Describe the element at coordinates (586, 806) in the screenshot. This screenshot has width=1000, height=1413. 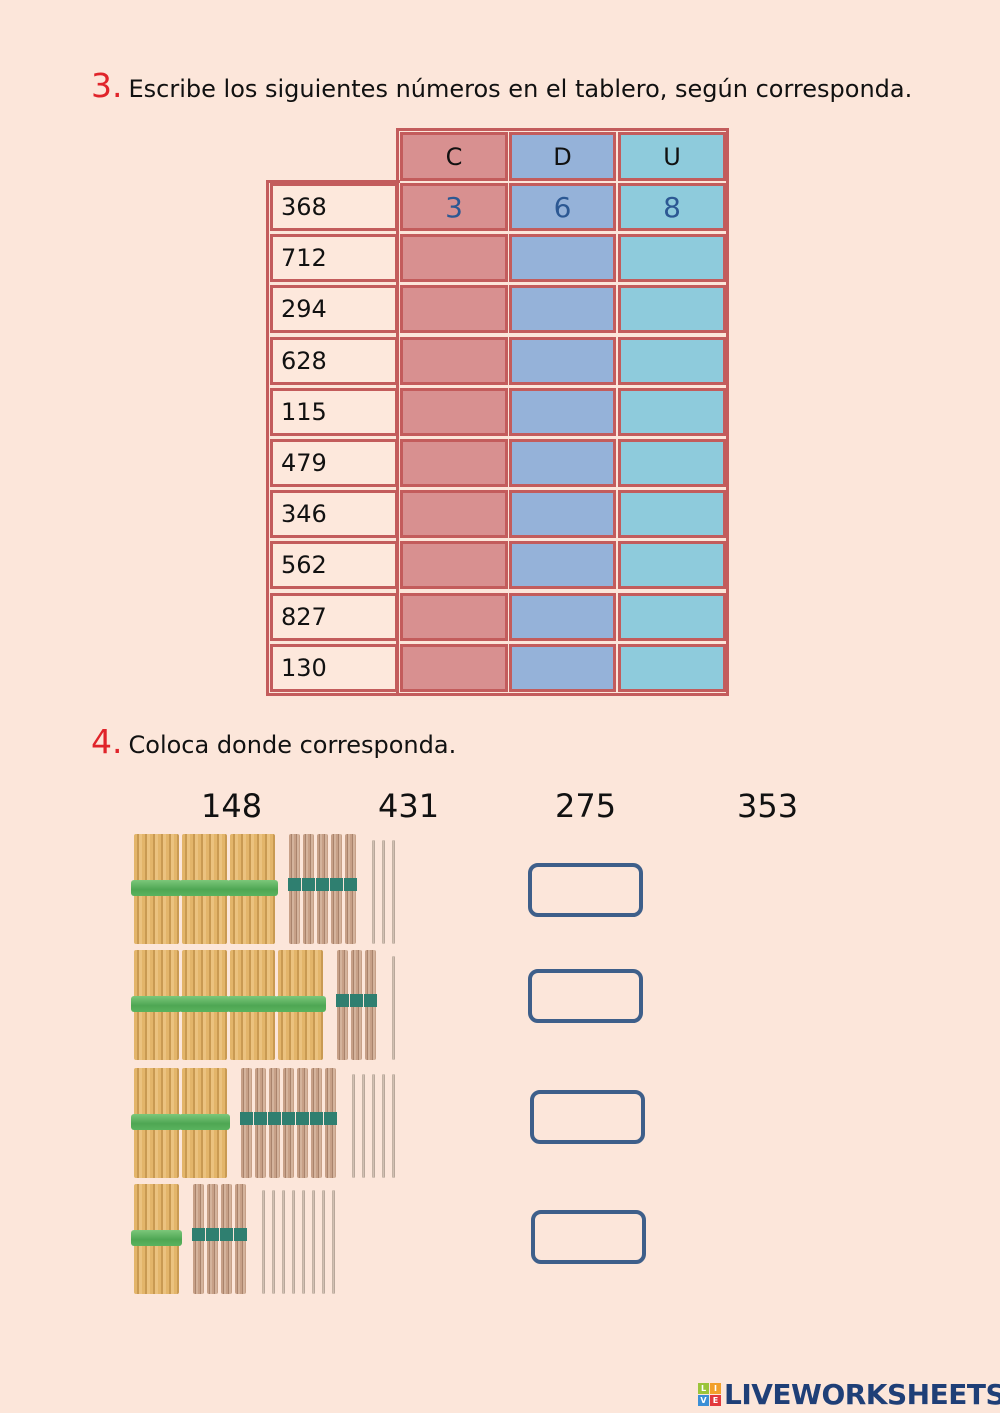
I see `draggable-number-option: 275` at that location.